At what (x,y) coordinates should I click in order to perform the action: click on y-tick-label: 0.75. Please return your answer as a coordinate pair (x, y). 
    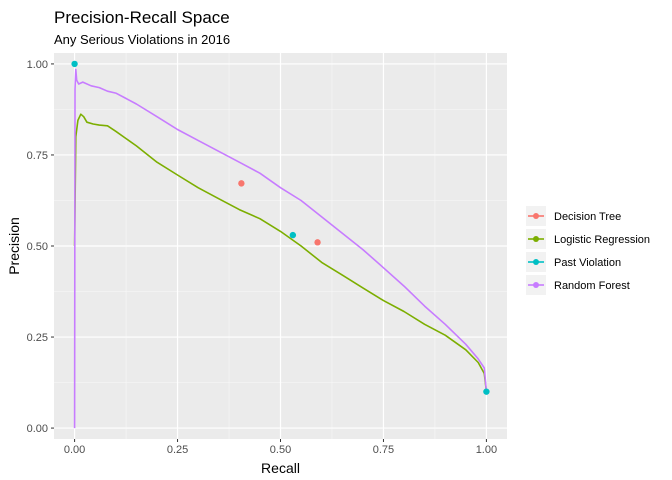
    Looking at the image, I should click on (37, 156).